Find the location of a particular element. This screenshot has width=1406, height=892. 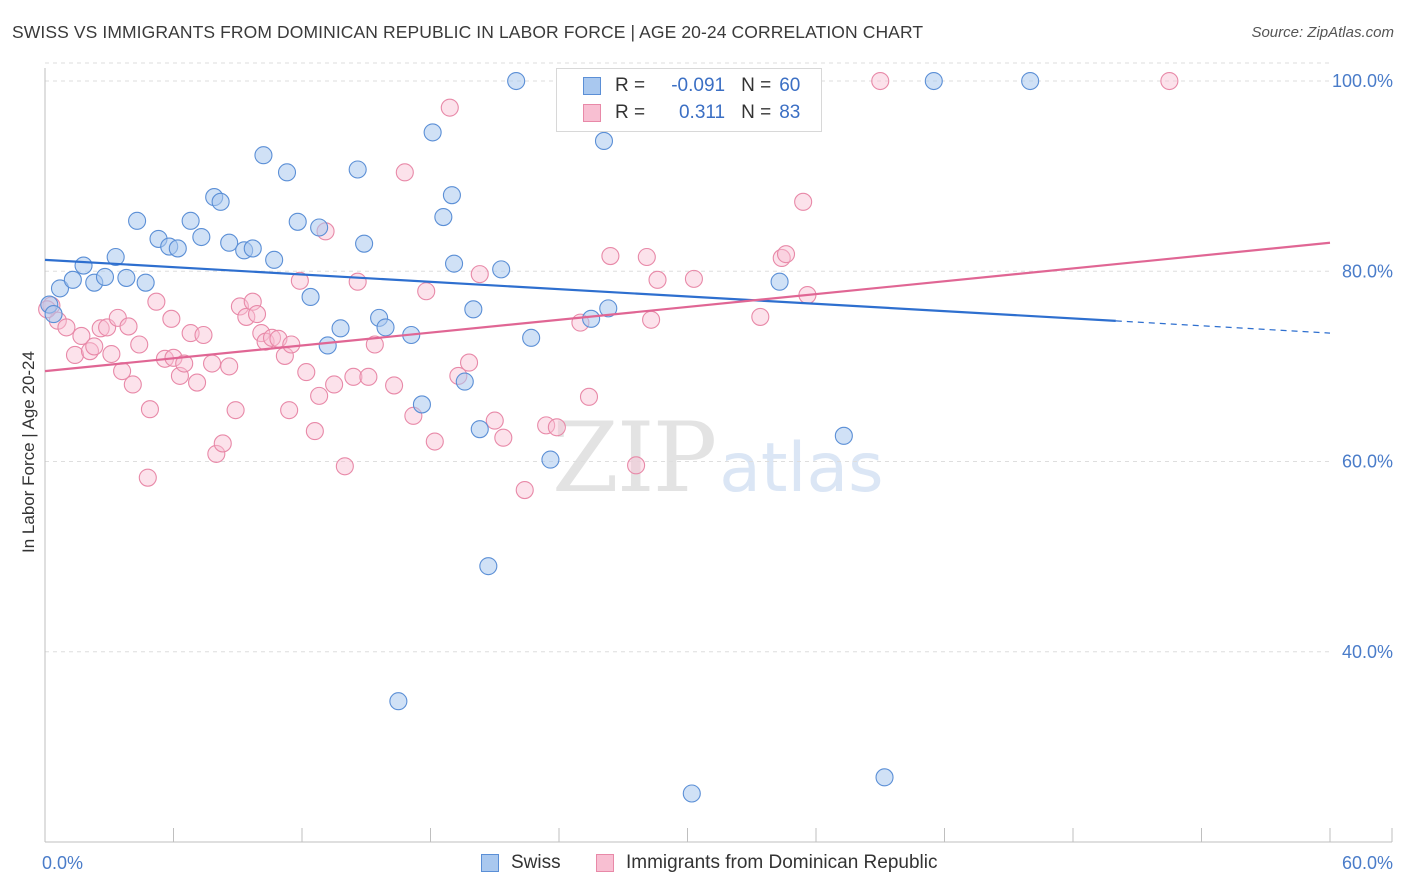

series-legend: Swiss Immigrants from Dominican Republic is located at coordinates (703, 864).